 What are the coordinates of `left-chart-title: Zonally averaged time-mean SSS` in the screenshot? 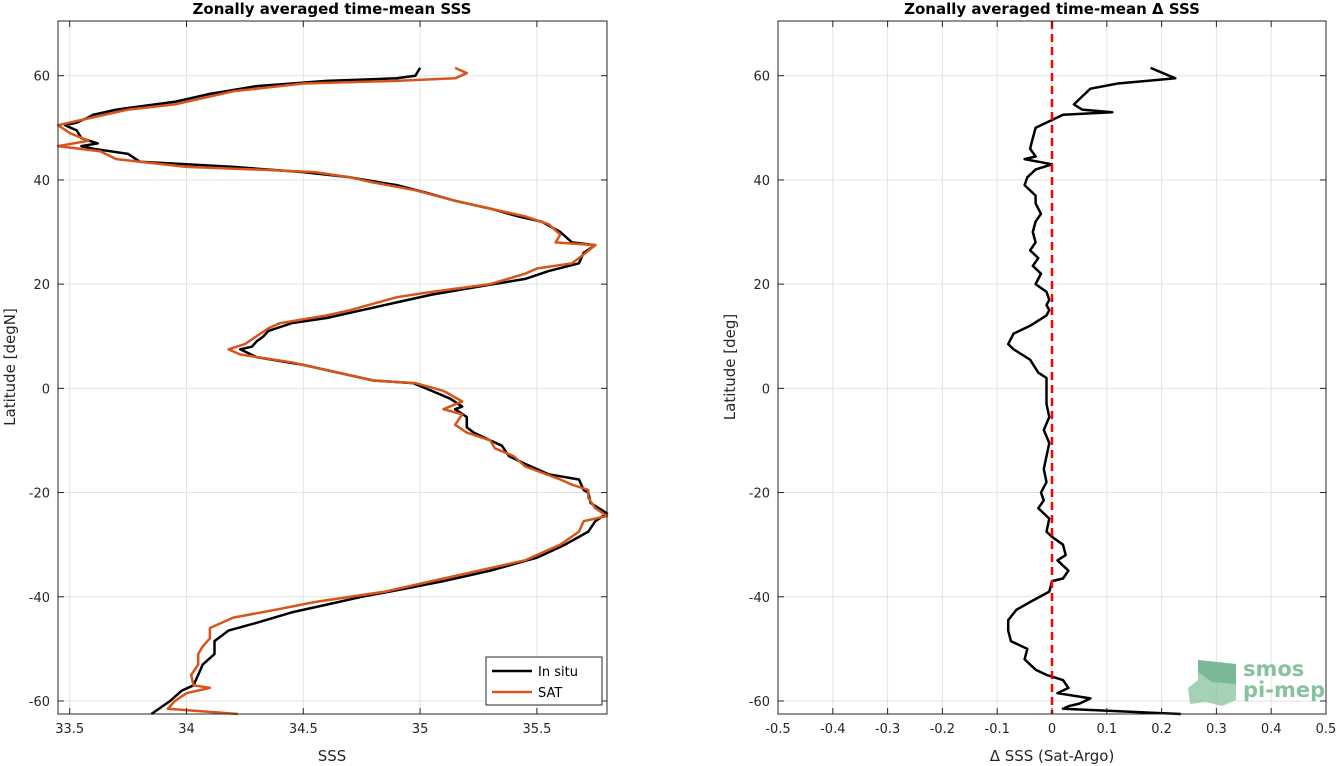 It's located at (332, 9).